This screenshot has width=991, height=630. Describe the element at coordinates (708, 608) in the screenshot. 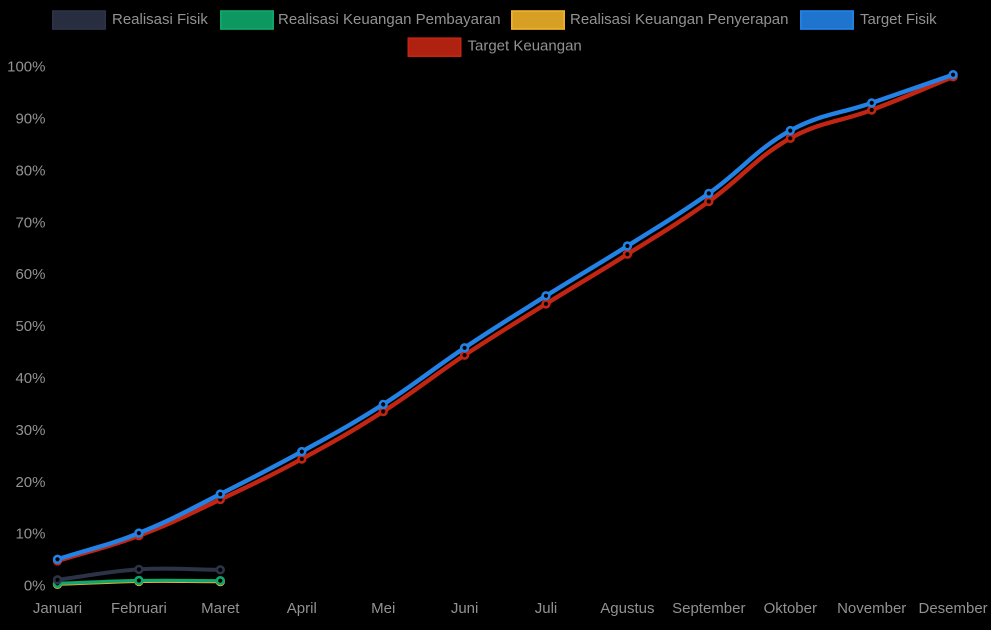

I see `svg-text: September` at that location.